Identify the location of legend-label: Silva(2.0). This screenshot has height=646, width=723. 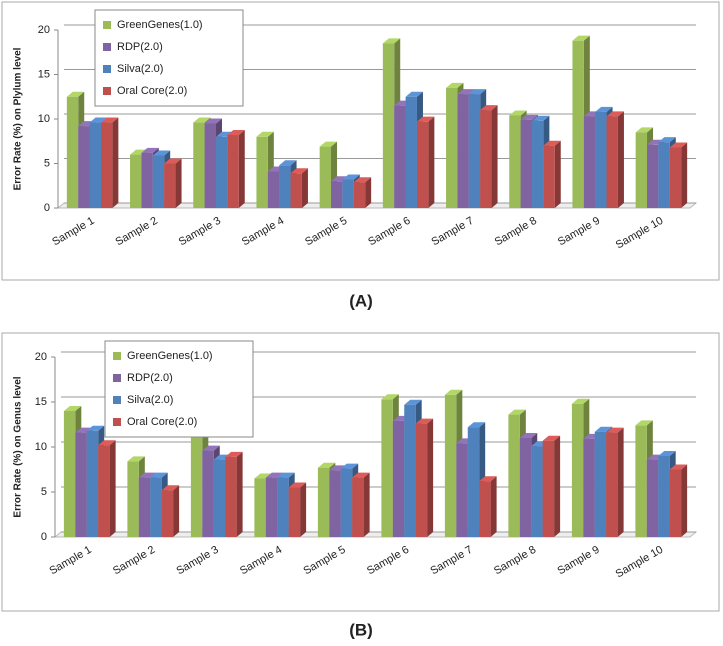
(140, 69).